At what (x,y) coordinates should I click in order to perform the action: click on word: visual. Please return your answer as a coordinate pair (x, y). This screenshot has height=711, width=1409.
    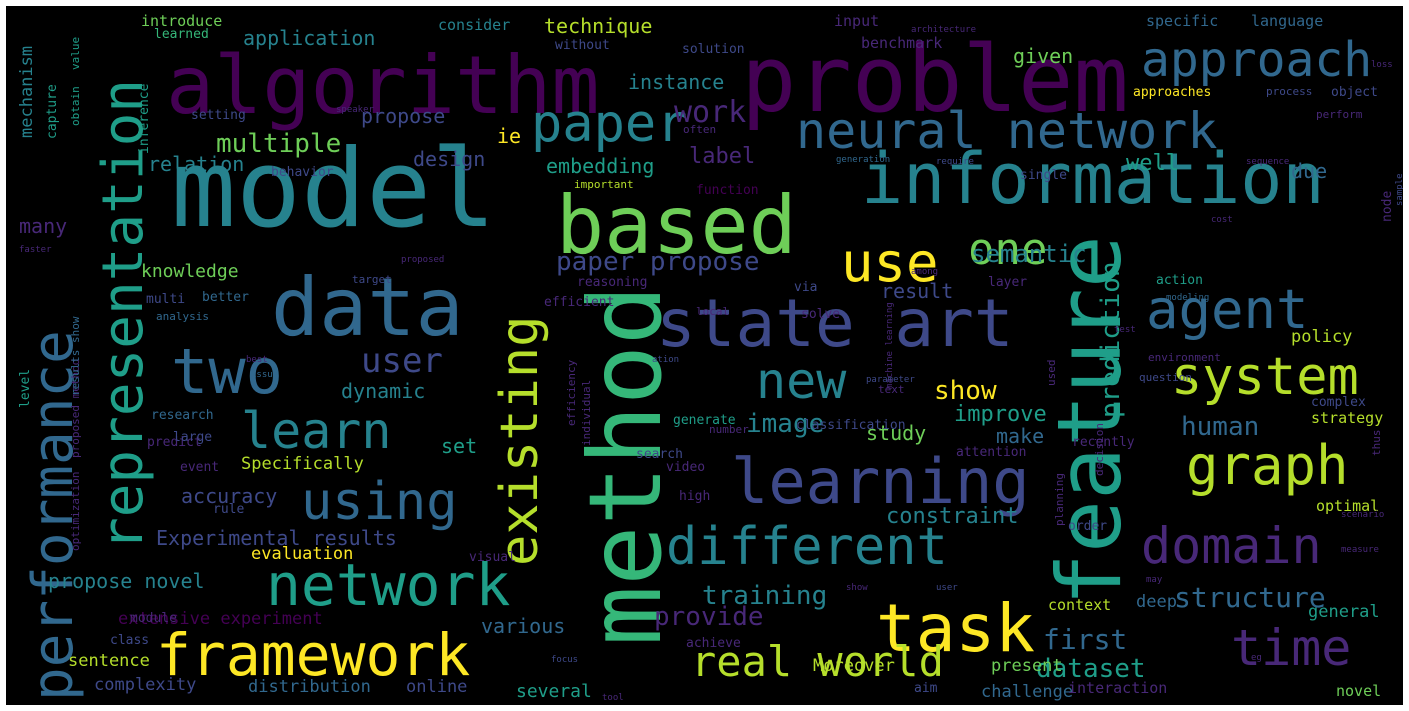
    Looking at the image, I should click on (492, 557).